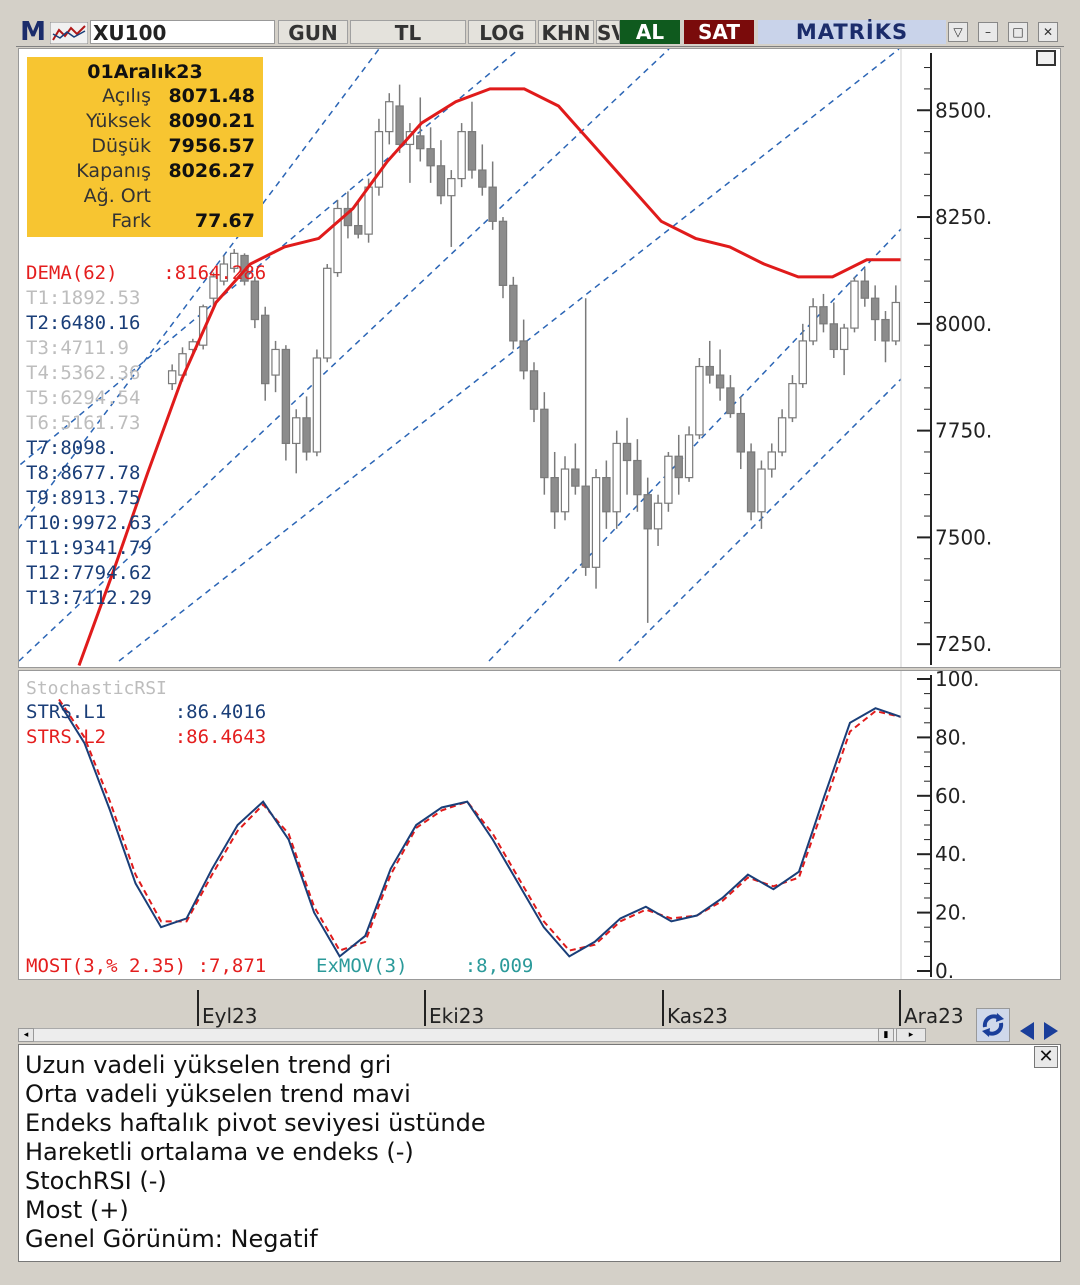 The width and height of the screenshot is (1080, 1285). I want to click on trend-readout: T7:8098., so click(72, 448).